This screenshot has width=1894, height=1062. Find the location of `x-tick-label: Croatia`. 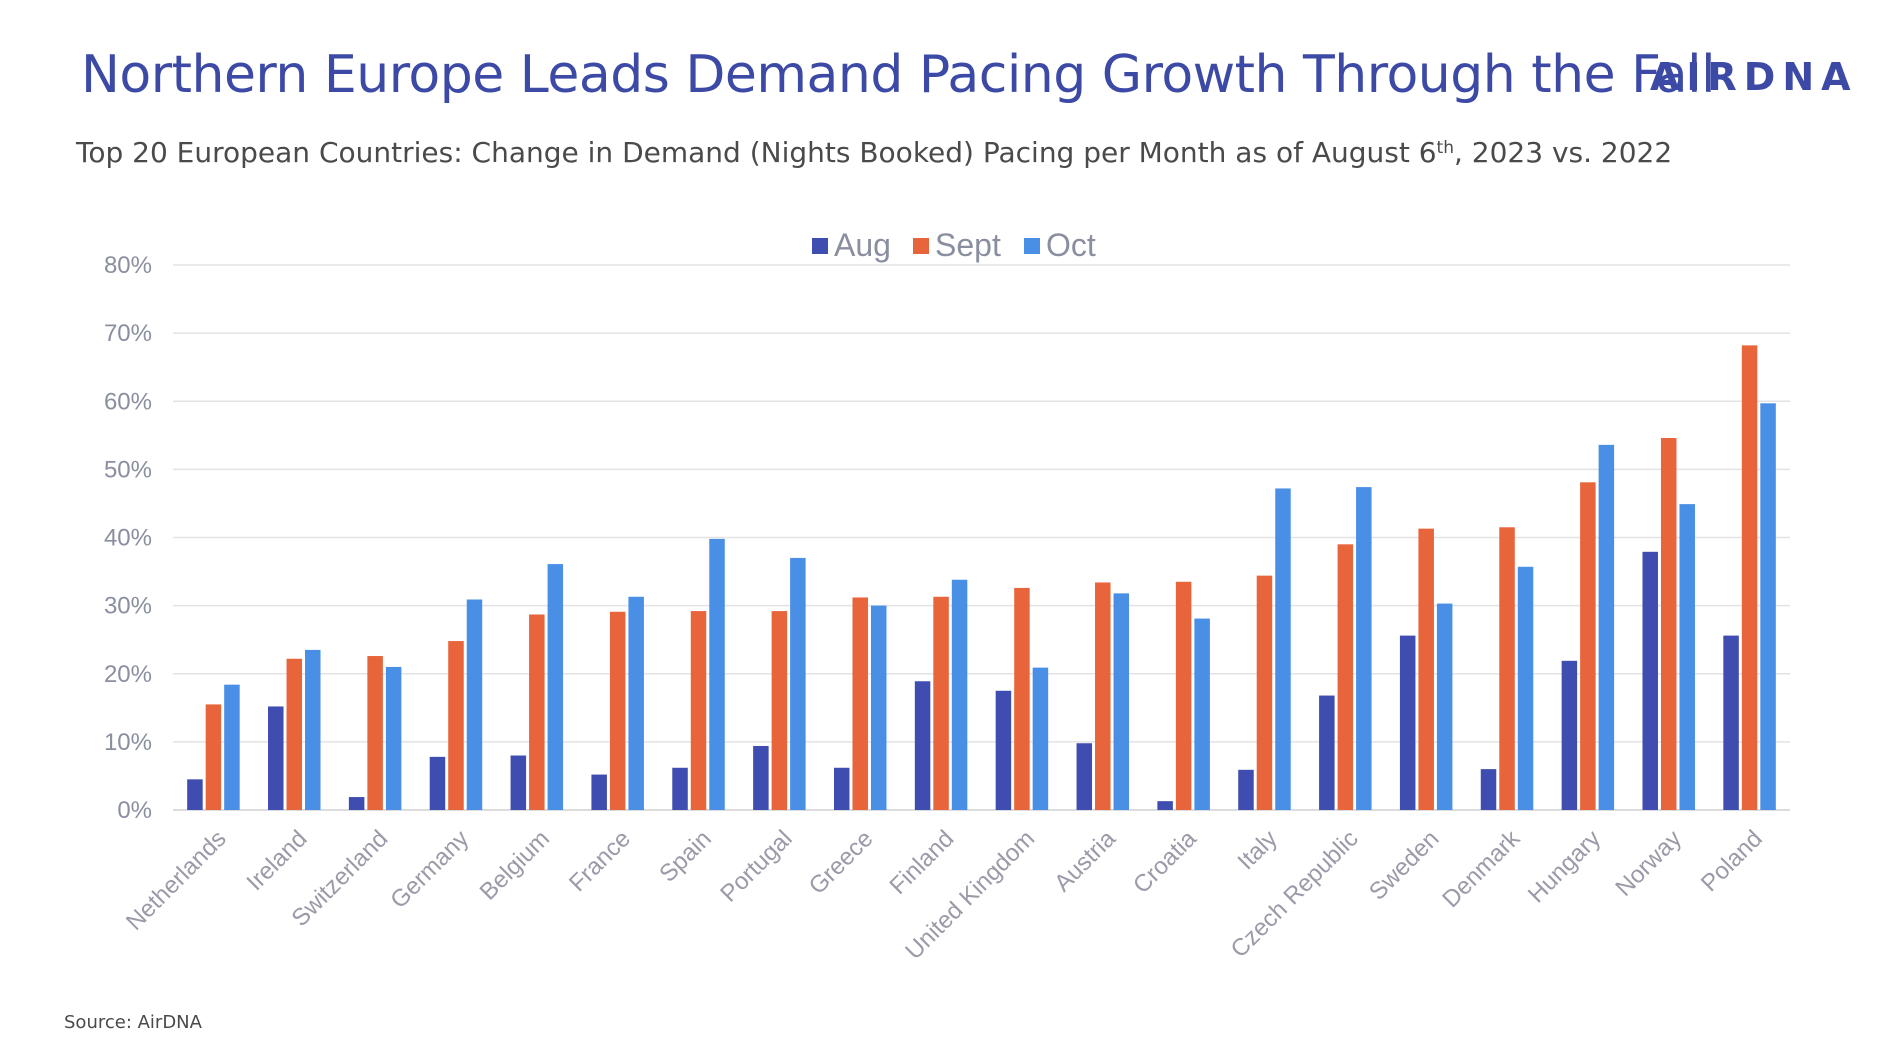

x-tick-label: Croatia is located at coordinates (1165, 862).